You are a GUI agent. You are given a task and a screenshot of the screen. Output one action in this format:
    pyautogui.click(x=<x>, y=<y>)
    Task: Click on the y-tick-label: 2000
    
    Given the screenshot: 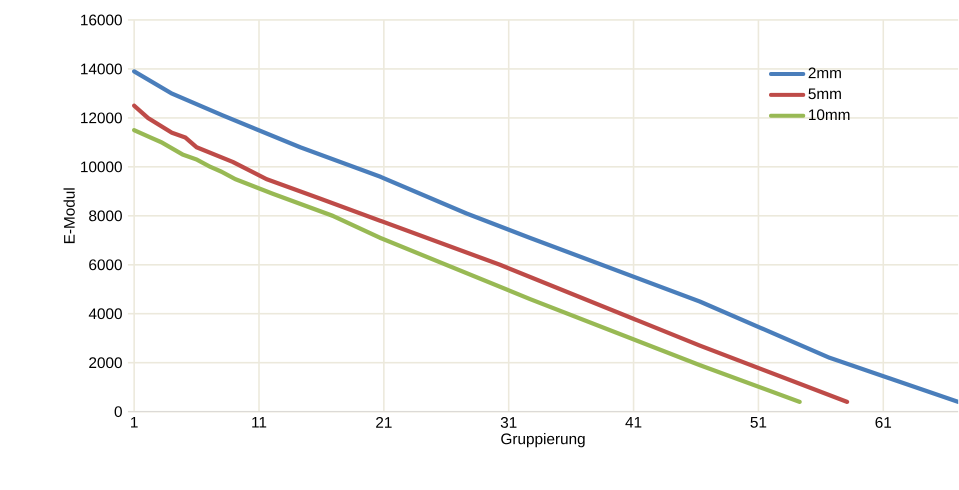 What is the action you would take?
    pyautogui.click(x=105, y=362)
    